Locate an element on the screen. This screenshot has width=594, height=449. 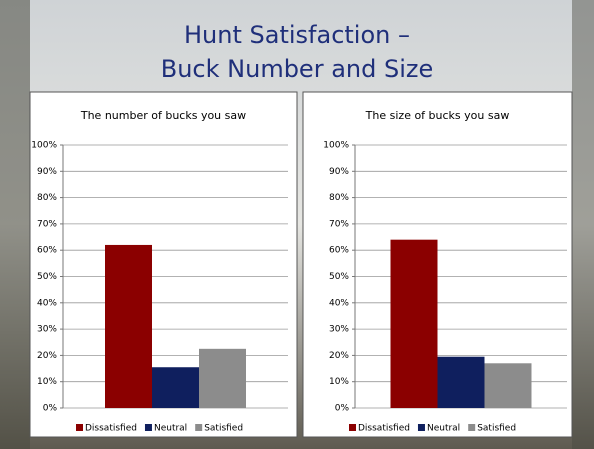
chart-title: The number of bucks you saw is located at coordinates (163, 115).